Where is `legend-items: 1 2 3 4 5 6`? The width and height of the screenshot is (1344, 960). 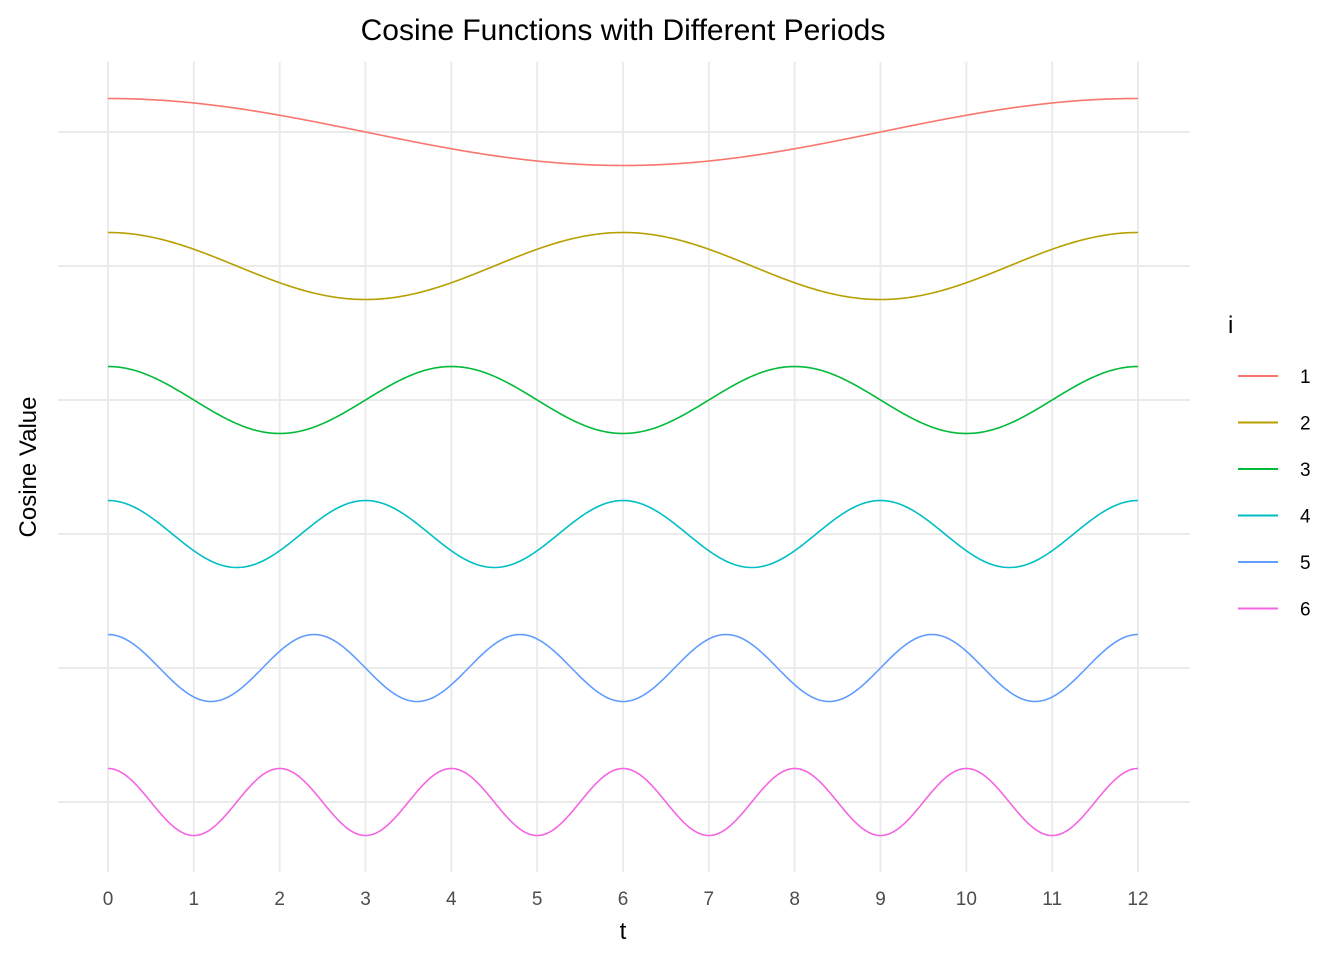
legend-items: 1 2 3 4 5 6 is located at coordinates (1274, 494).